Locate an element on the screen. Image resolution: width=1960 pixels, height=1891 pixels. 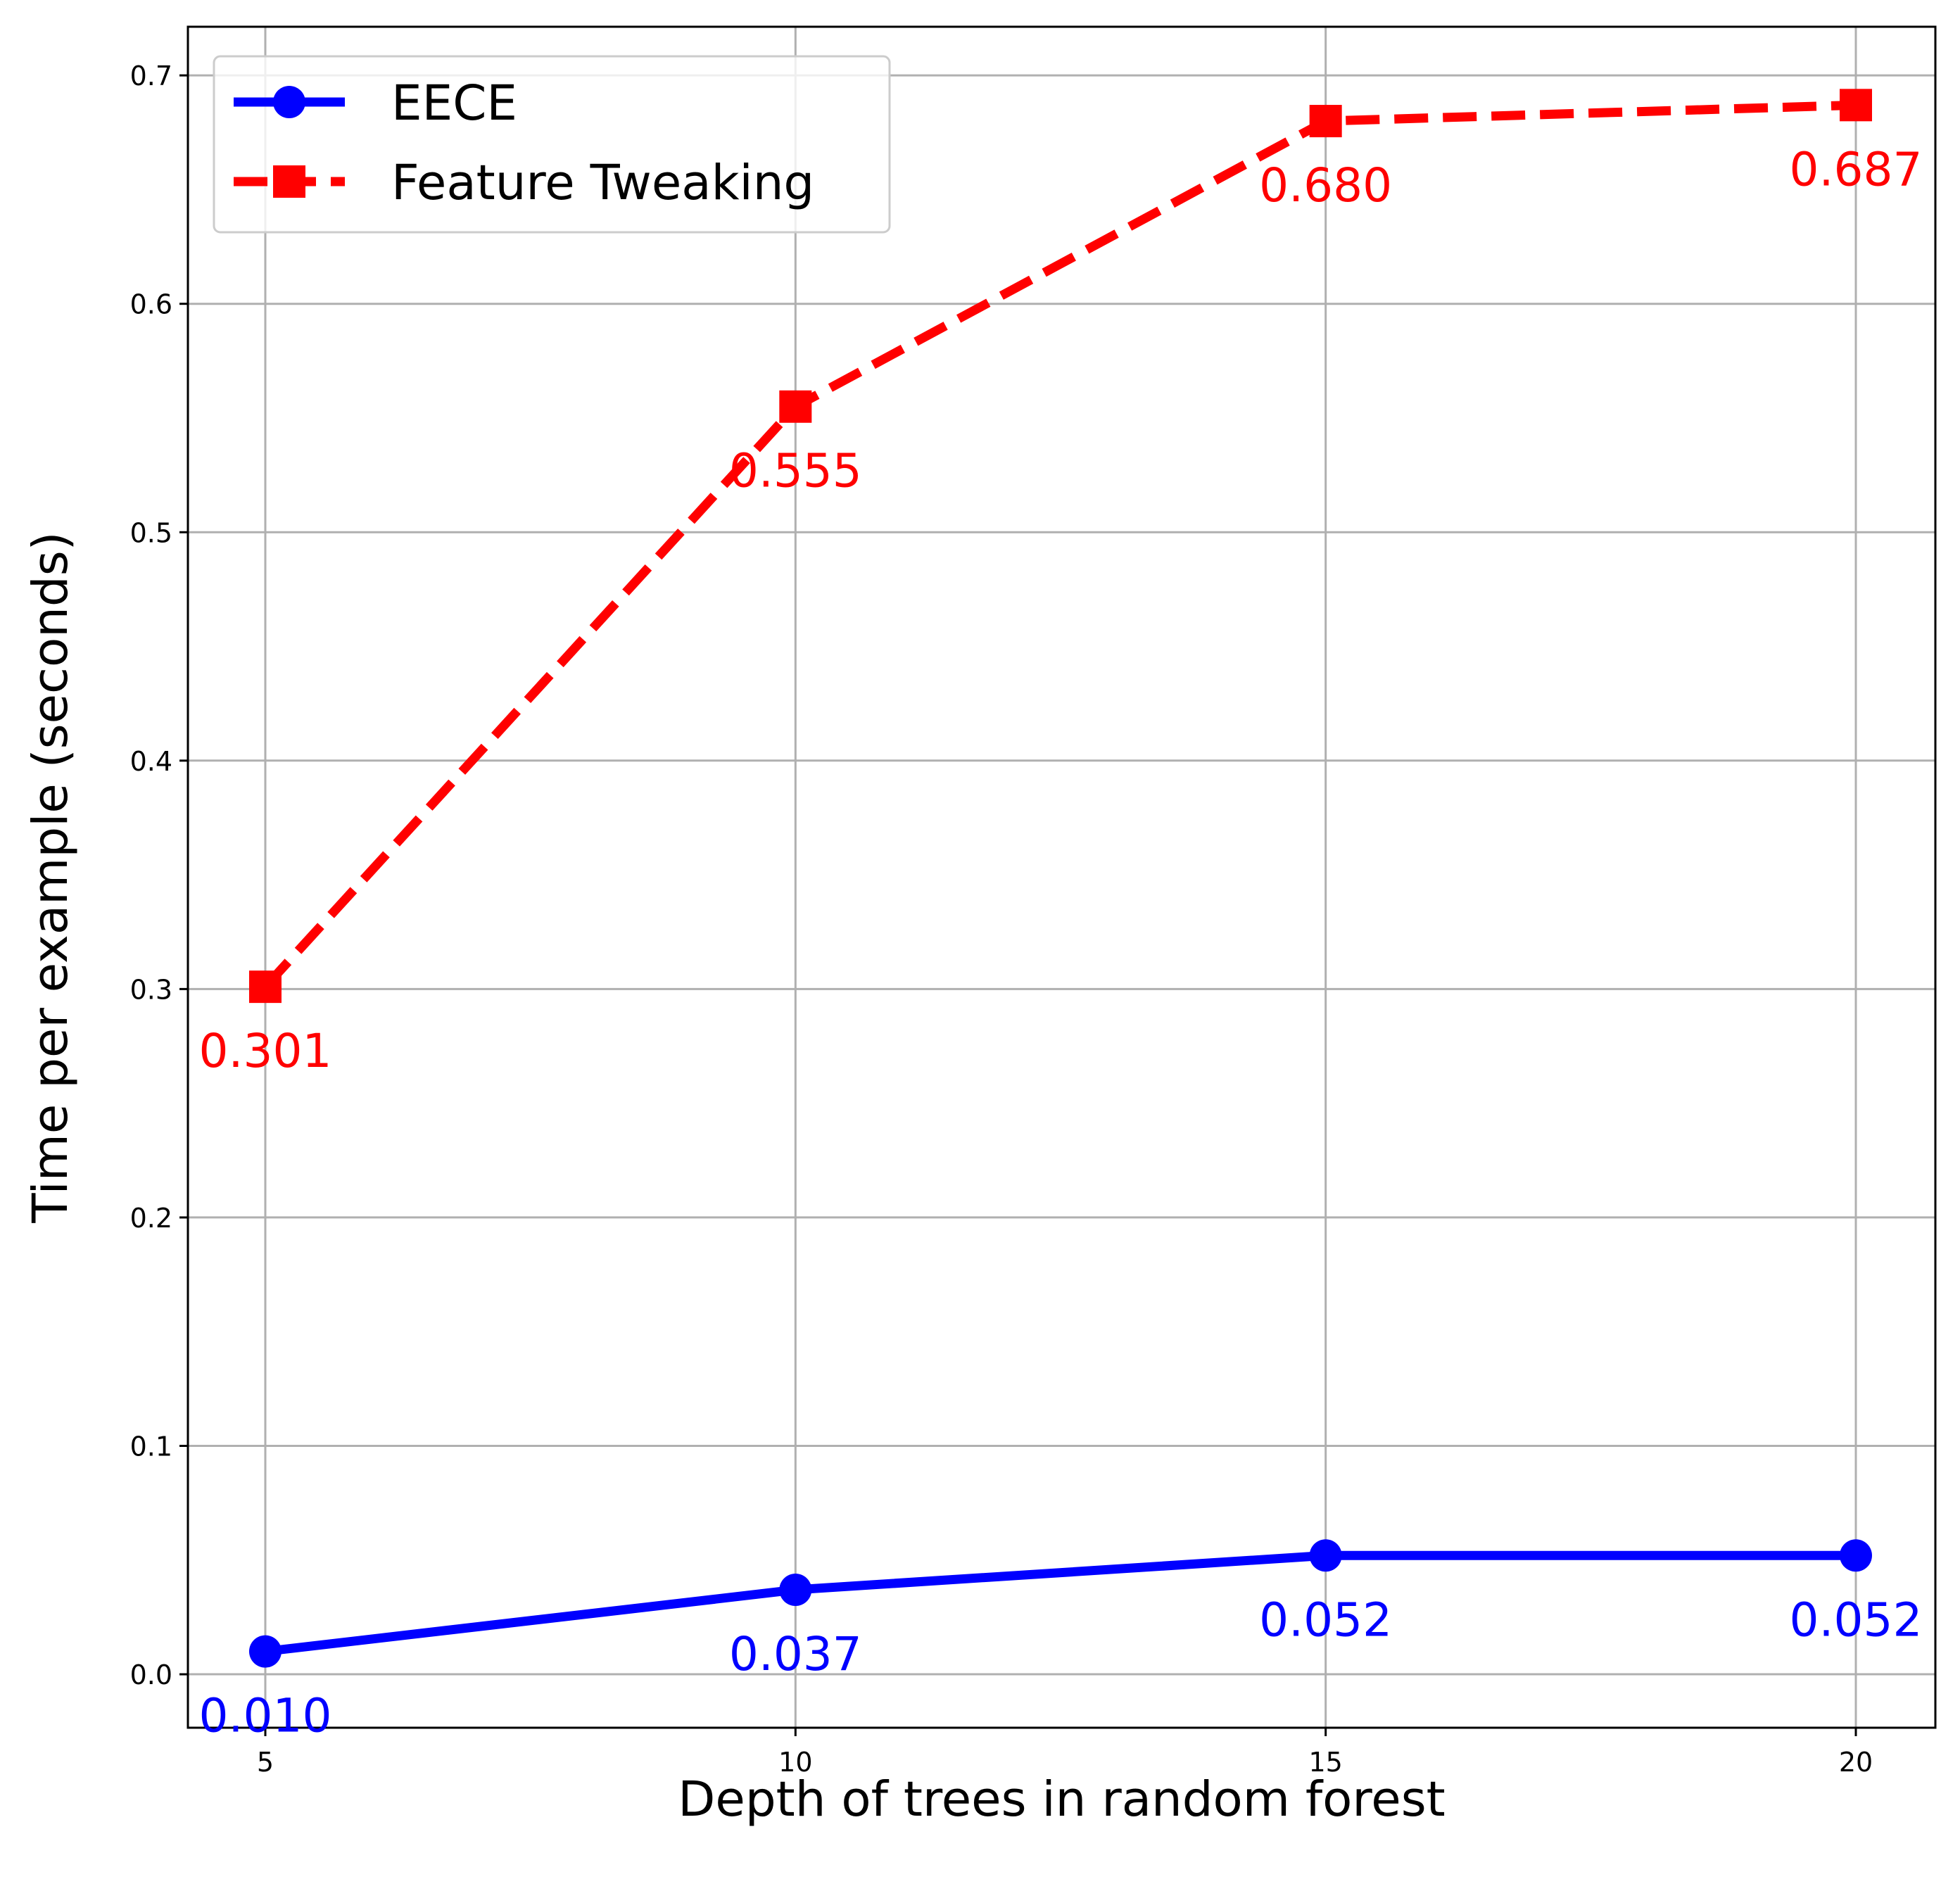
legend-box is located at coordinates (552, 144).